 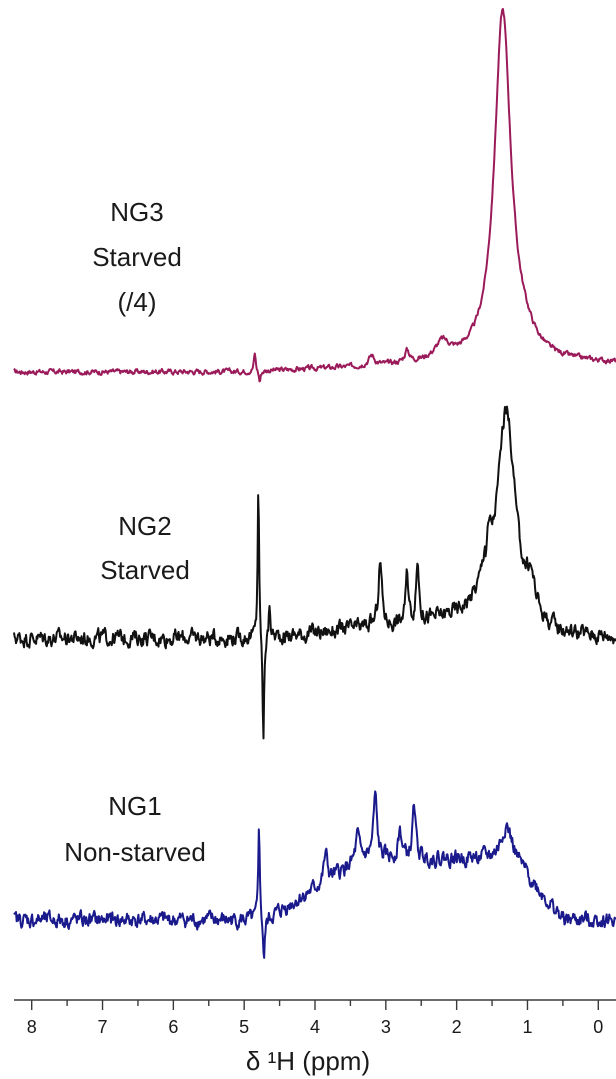 I want to click on x-axis-title: δ ¹H (ppm), so click(x=308, y=1061).